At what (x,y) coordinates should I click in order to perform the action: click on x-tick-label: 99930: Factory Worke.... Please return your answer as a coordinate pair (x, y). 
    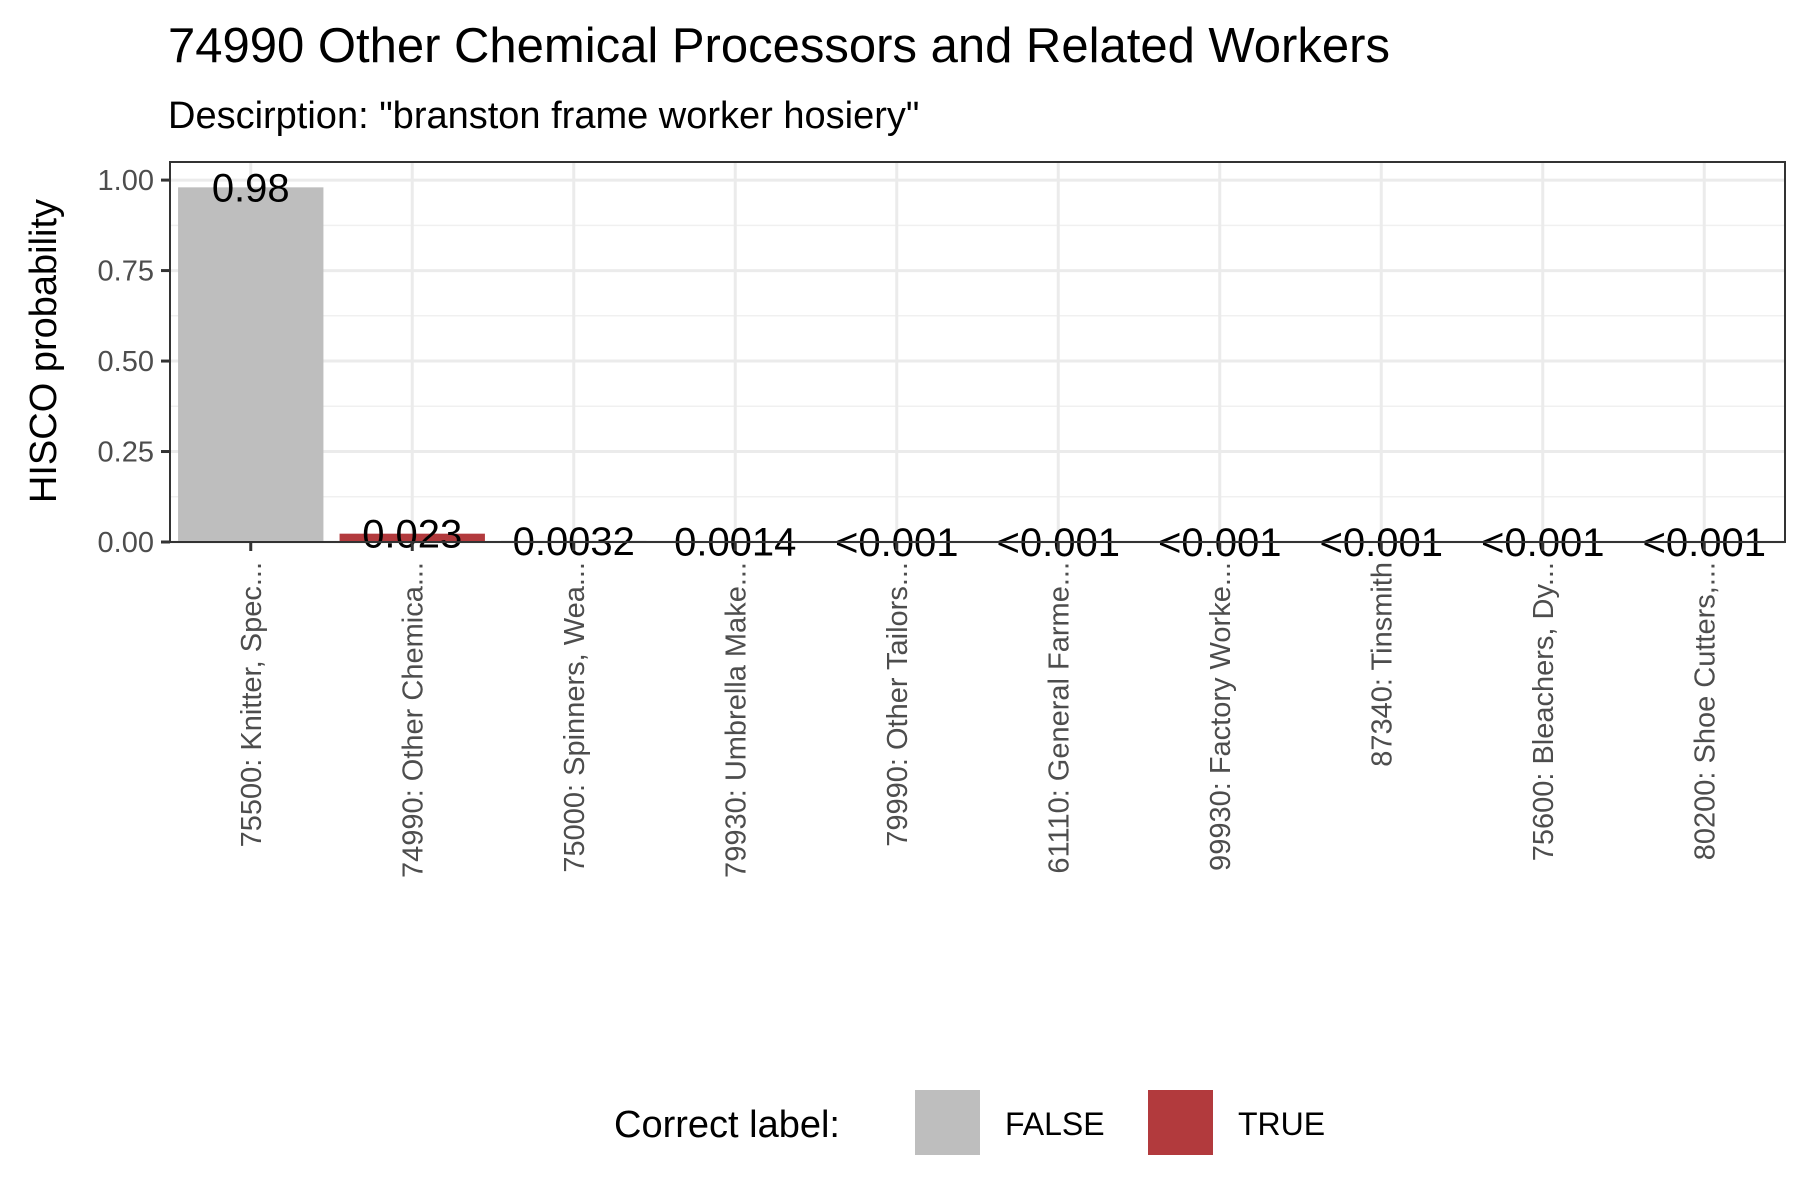
    Looking at the image, I should click on (1221, 716).